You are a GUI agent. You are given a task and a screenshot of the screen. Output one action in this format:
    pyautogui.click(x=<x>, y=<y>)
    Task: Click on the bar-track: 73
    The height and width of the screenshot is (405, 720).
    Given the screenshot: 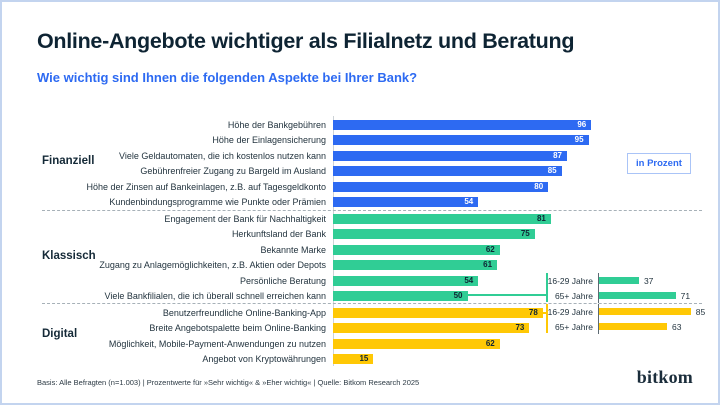 What is the action you would take?
    pyautogui.click(x=508, y=329)
    